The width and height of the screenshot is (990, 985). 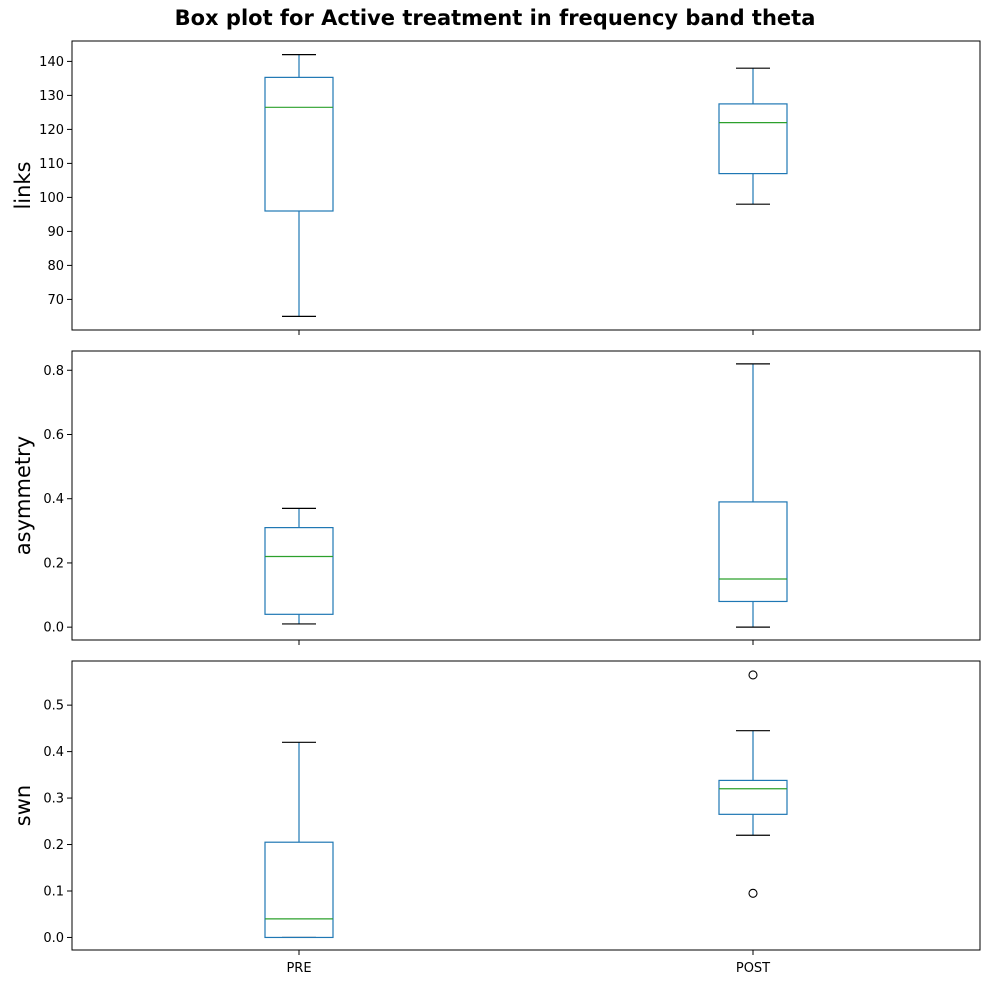 I want to click on x-tick-label: POST, so click(x=753, y=968).